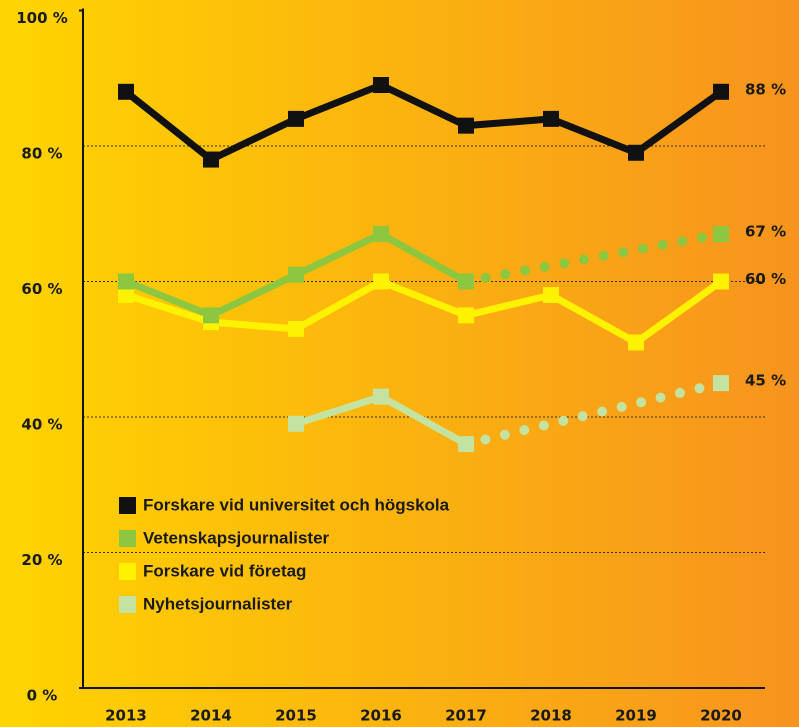 Image resolution: width=799 pixels, height=727 pixels. What do you see at coordinates (126, 716) in the screenshot?
I see `x-tick-label: 2013` at bounding box center [126, 716].